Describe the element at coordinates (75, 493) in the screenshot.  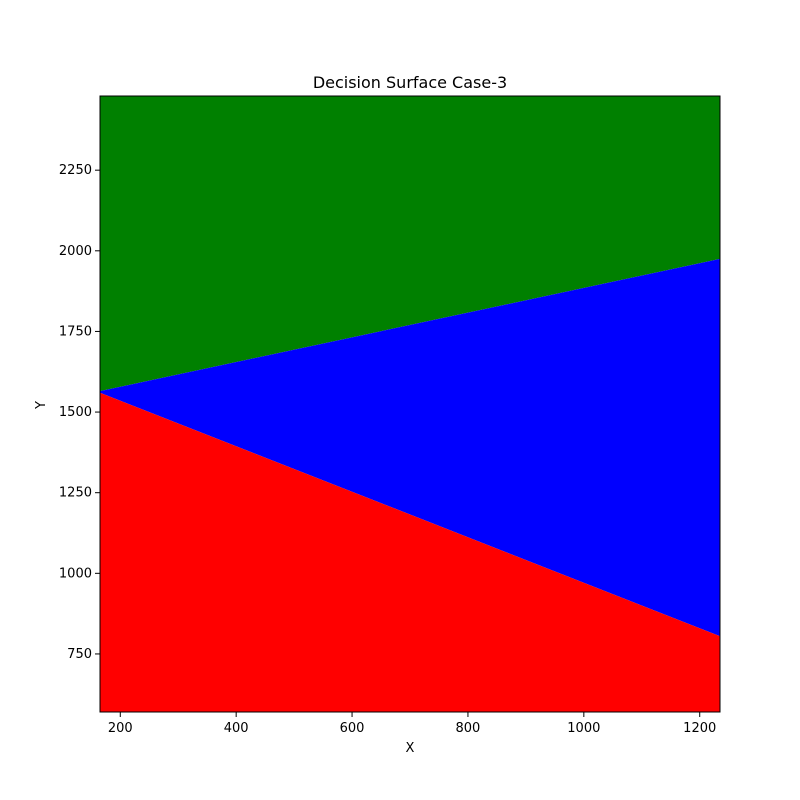
I see `y-tick-label: 1250` at that location.